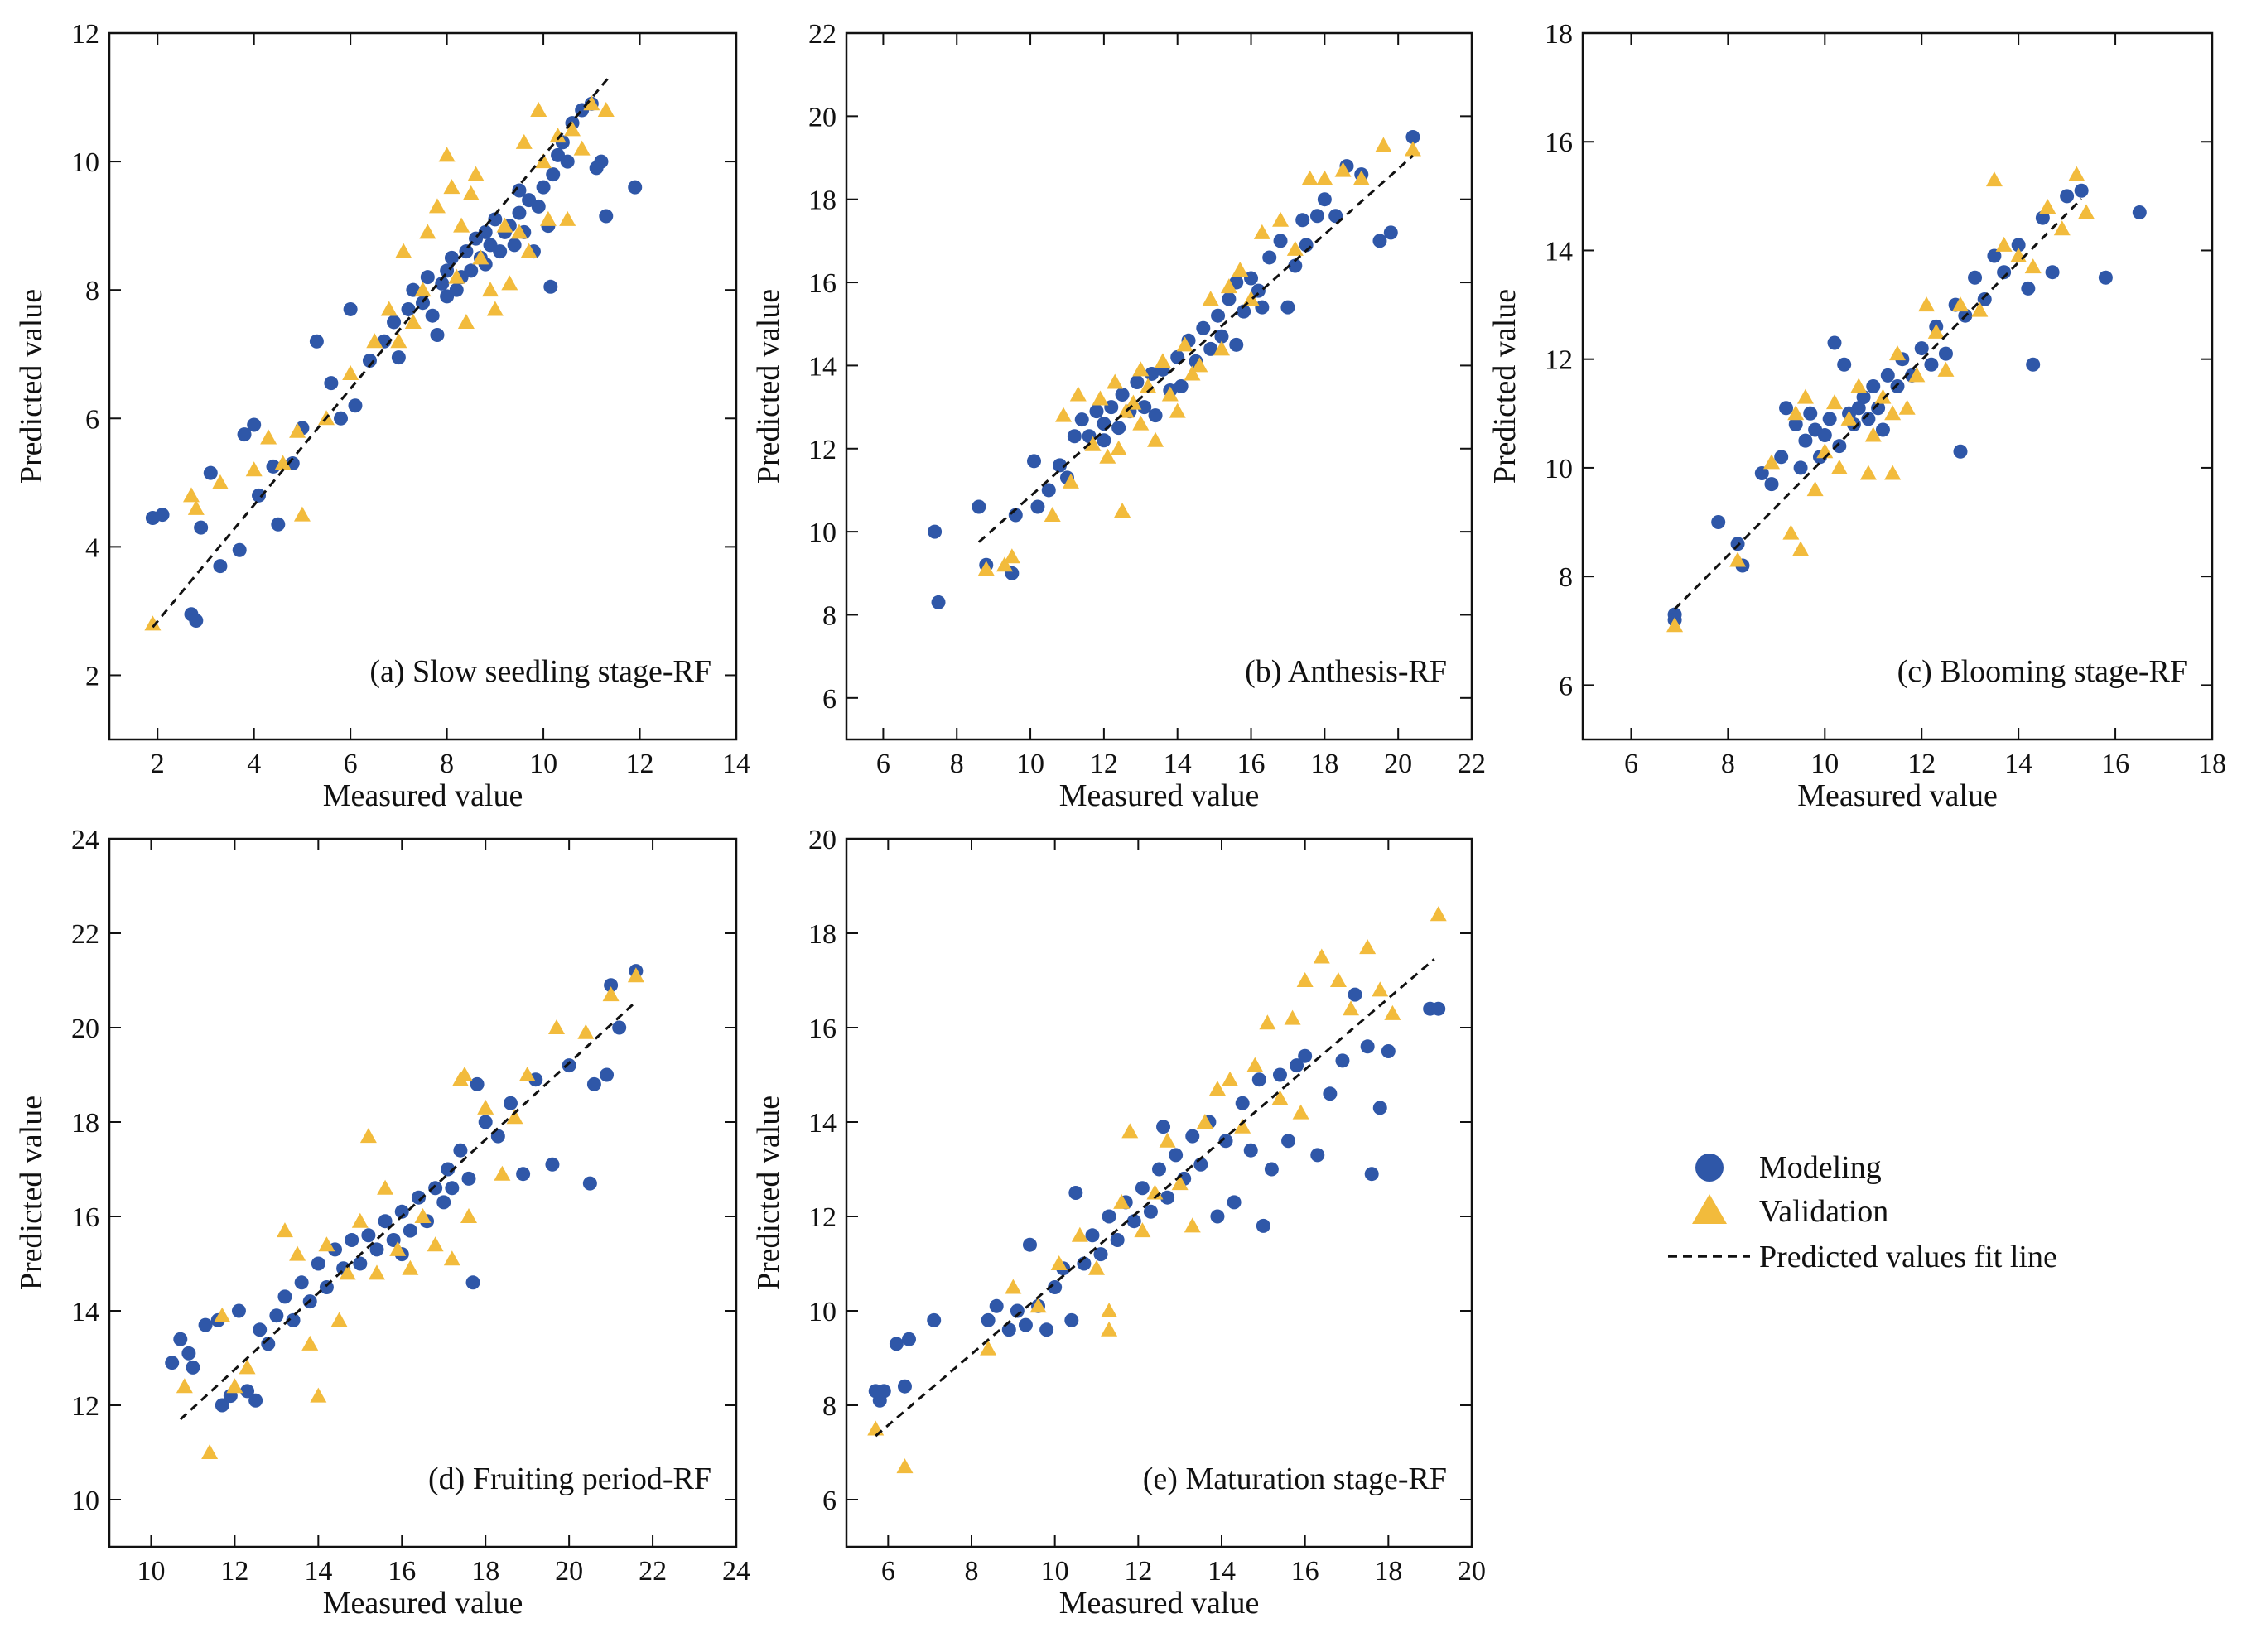 Image resolution: width=2242 pixels, height=1652 pixels. What do you see at coordinates (1178, 764) in the screenshot?
I see `panel-b-xtick-label: 14` at bounding box center [1178, 764].